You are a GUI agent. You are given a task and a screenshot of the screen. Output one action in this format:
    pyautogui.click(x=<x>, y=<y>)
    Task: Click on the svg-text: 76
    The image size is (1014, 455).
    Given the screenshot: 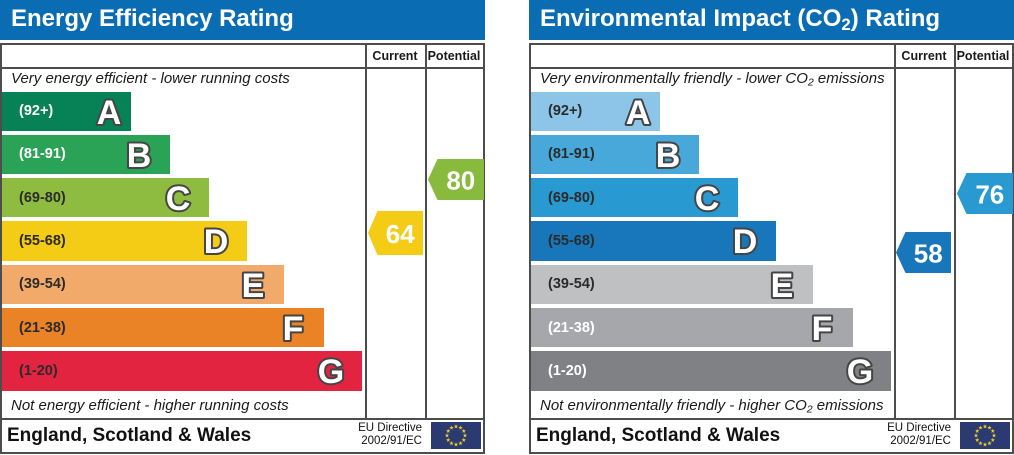 What is the action you would take?
    pyautogui.click(x=989, y=195)
    